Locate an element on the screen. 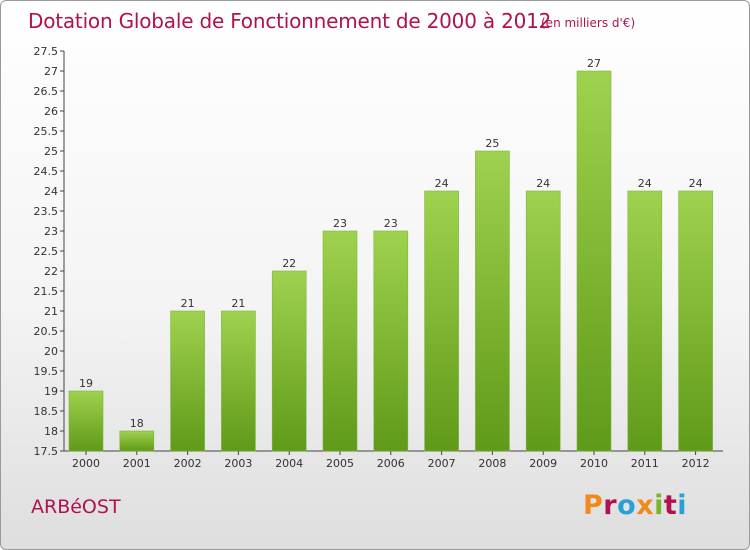  logo-letter: P is located at coordinates (593, 505).